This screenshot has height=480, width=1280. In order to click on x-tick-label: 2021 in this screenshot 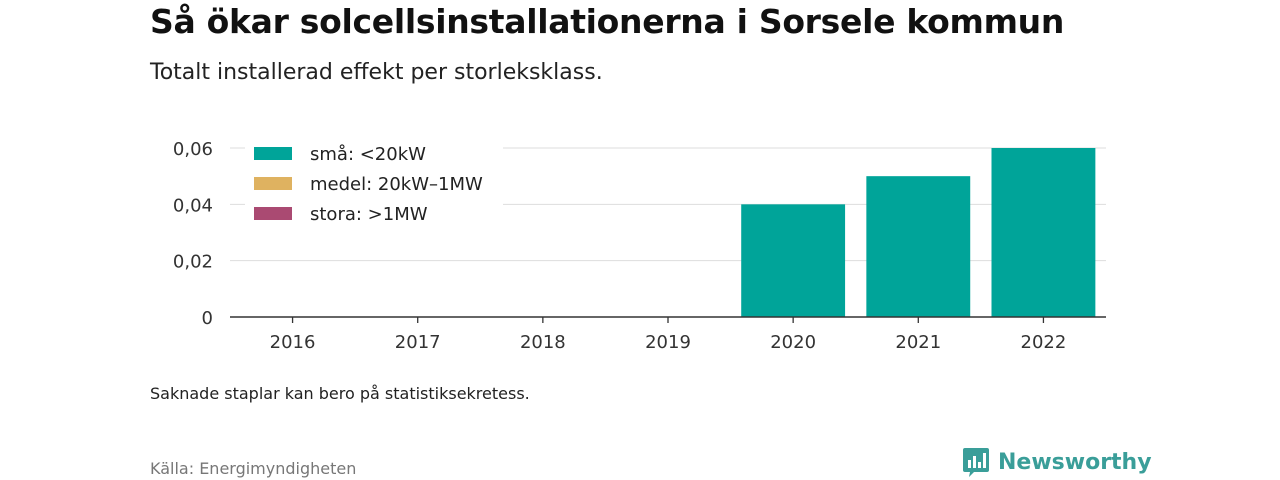, I will do `click(918, 342)`.